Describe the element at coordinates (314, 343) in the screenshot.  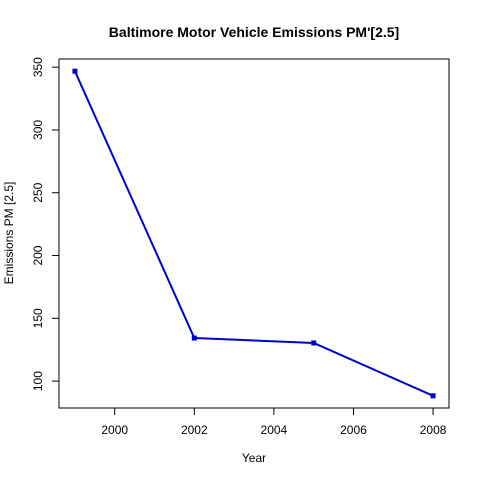
I see `data-point-2005` at that location.